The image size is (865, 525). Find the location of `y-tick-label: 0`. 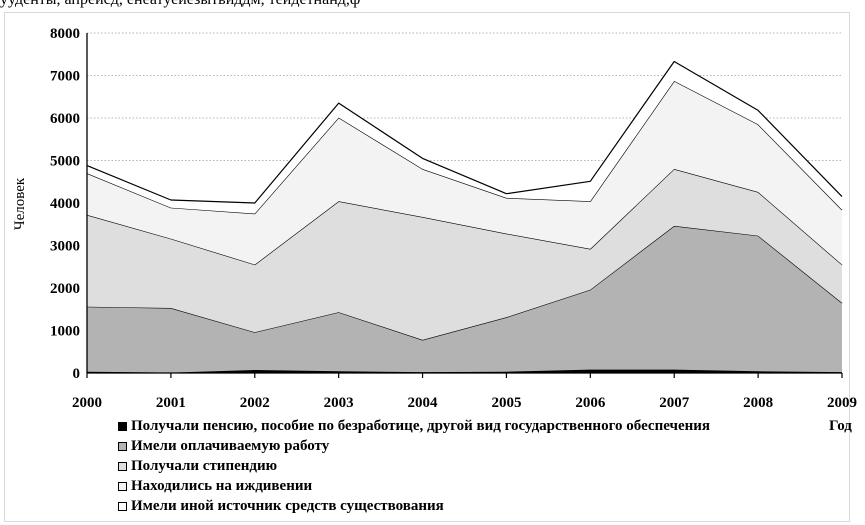

y-tick-label: 0 is located at coordinates (77, 374).